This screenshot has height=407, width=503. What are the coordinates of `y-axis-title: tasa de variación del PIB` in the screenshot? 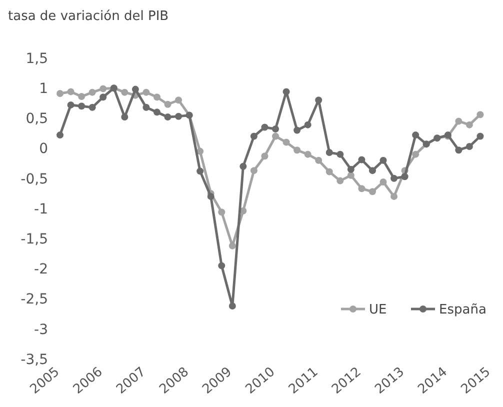 It's located at (88, 16).